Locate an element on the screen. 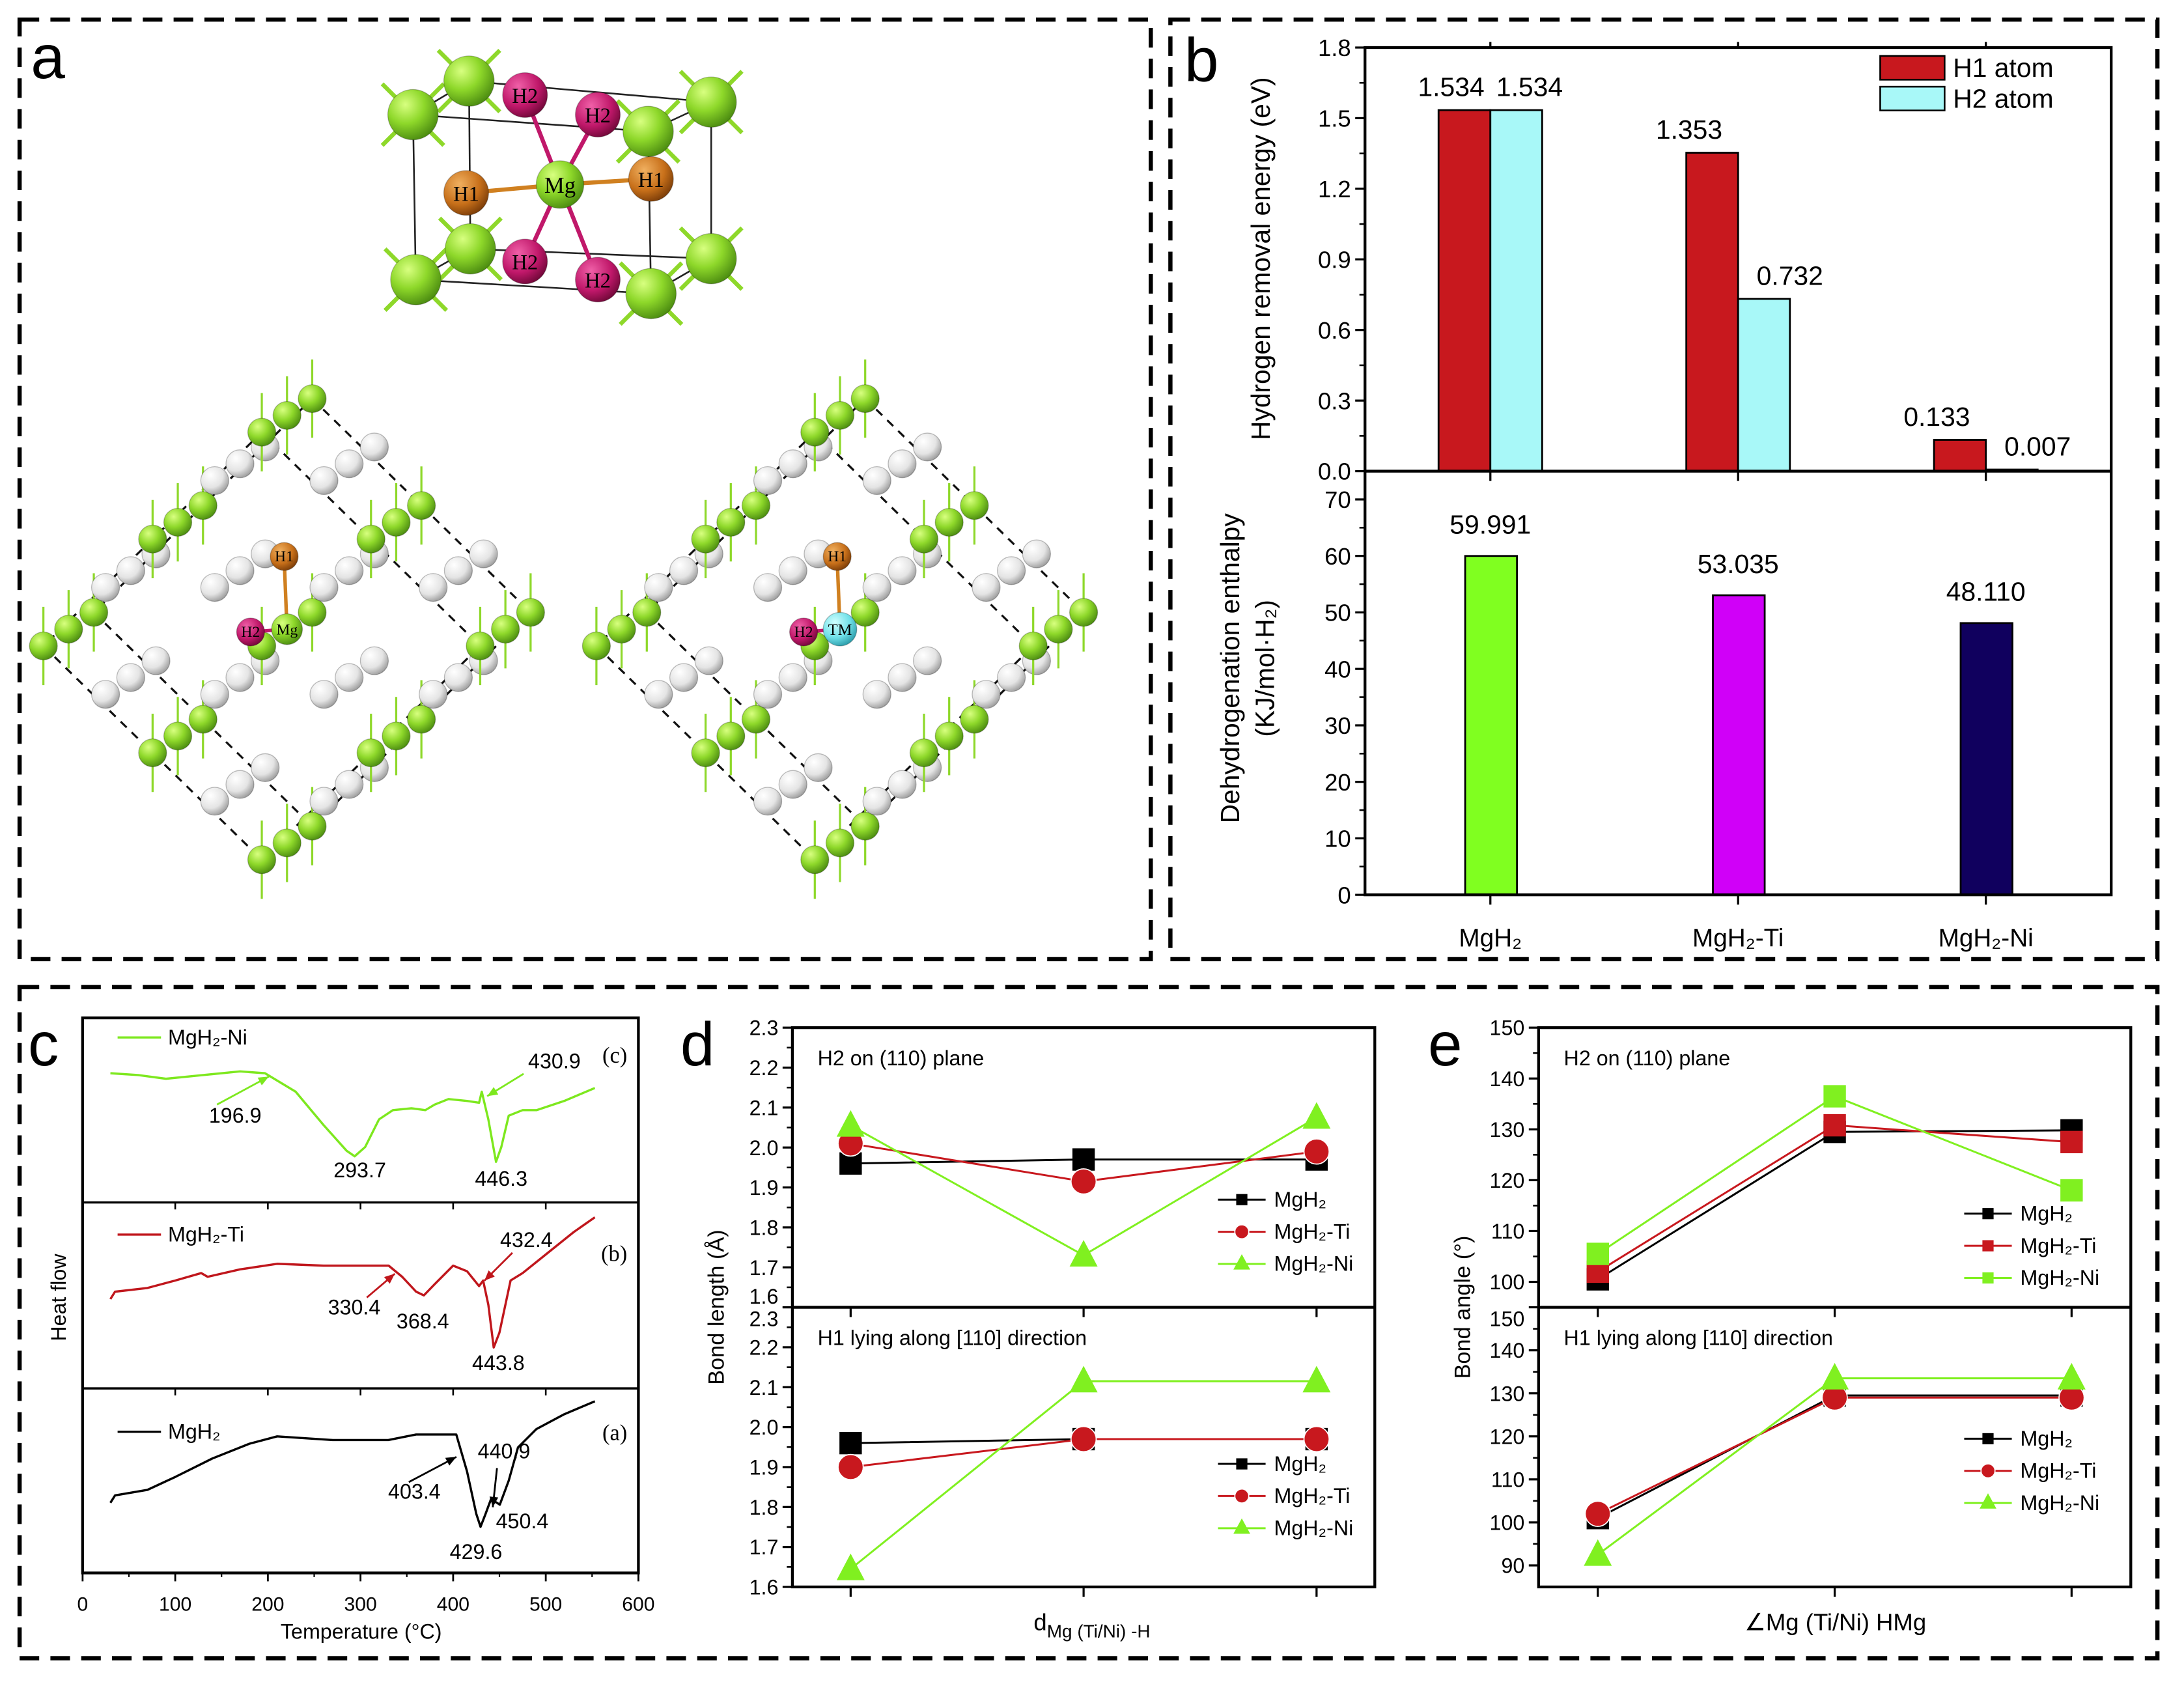  dsc-curve is located at coordinates (353, 1117).